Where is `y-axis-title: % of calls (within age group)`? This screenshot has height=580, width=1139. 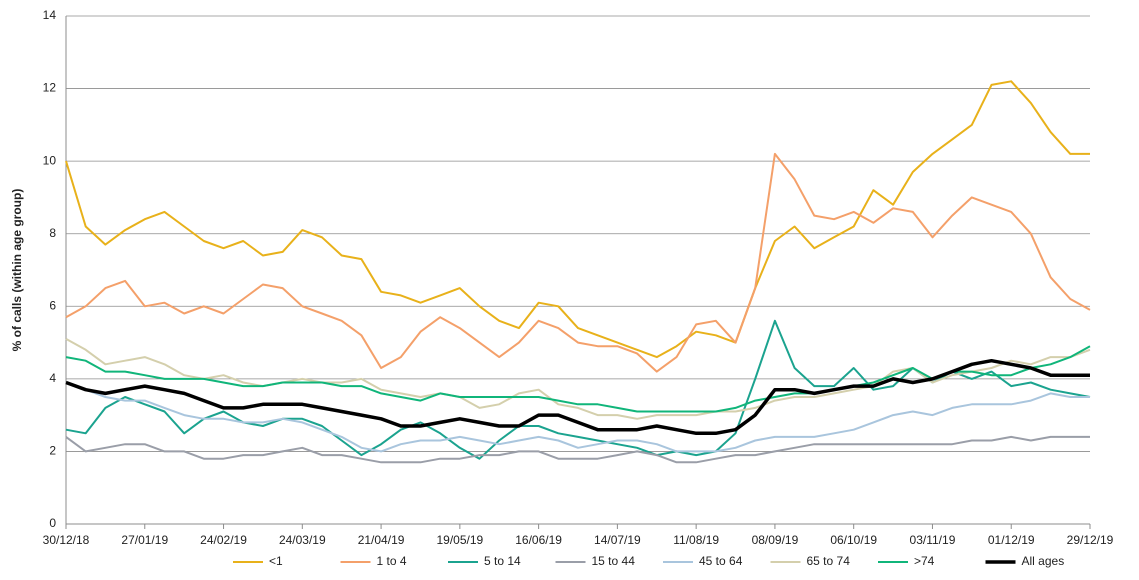
y-axis-title: % of calls (within age group) is located at coordinates (17, 270).